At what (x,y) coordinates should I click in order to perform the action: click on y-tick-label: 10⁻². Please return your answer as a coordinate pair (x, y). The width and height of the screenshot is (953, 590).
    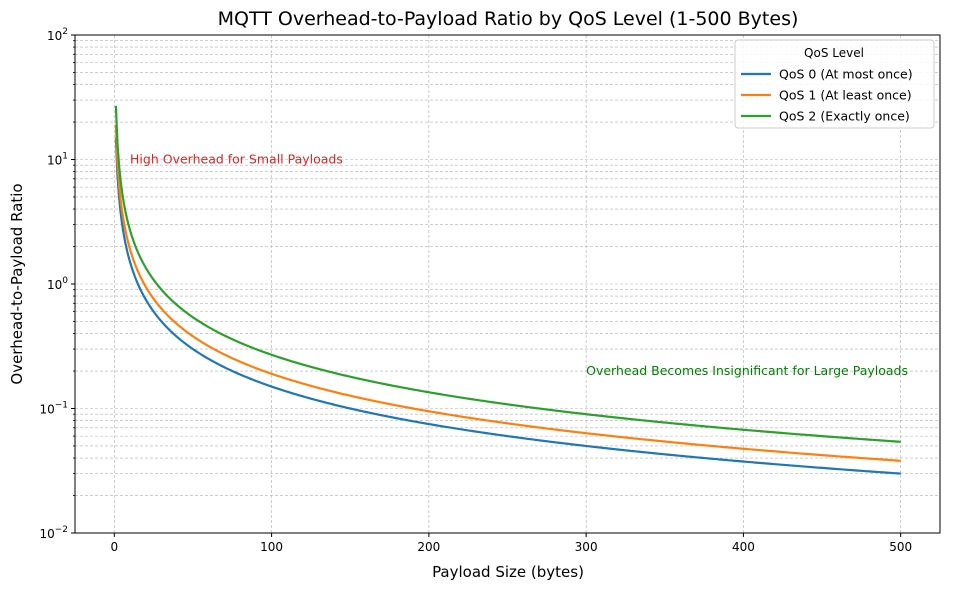
    Looking at the image, I should click on (53, 533).